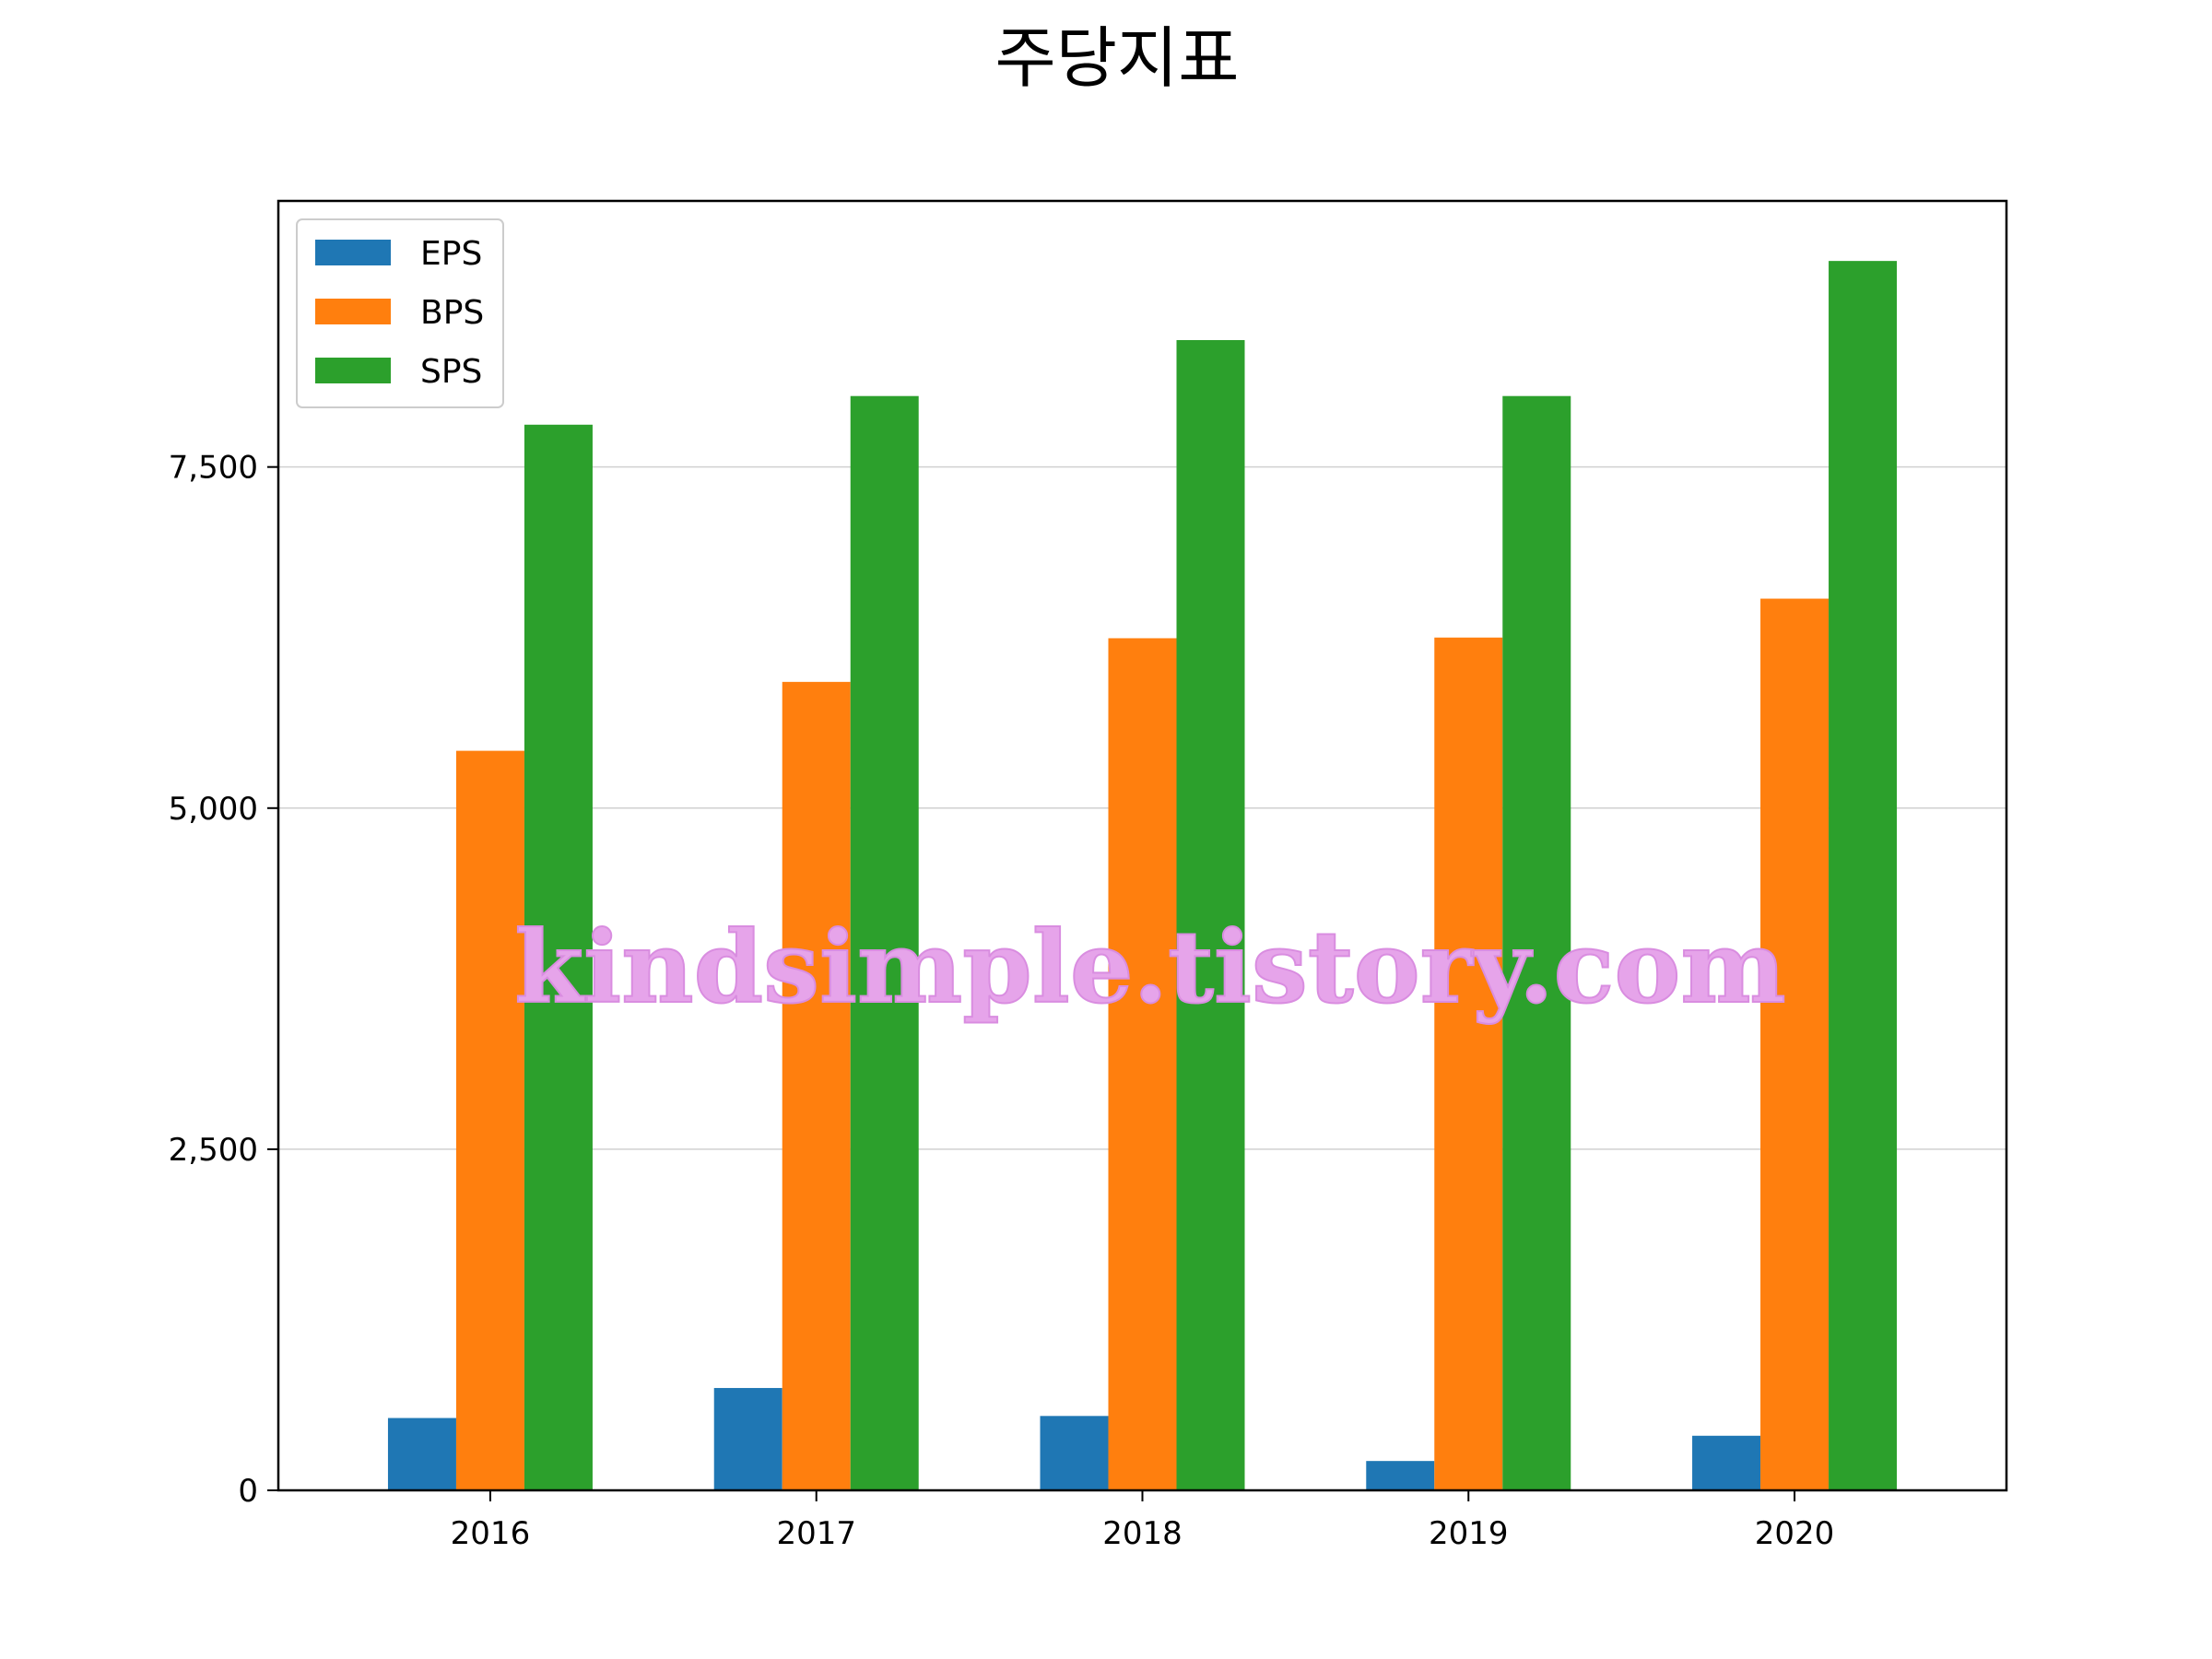 The image size is (2212, 1659). I want to click on x-tick-label: 2019, so click(1469, 1533).